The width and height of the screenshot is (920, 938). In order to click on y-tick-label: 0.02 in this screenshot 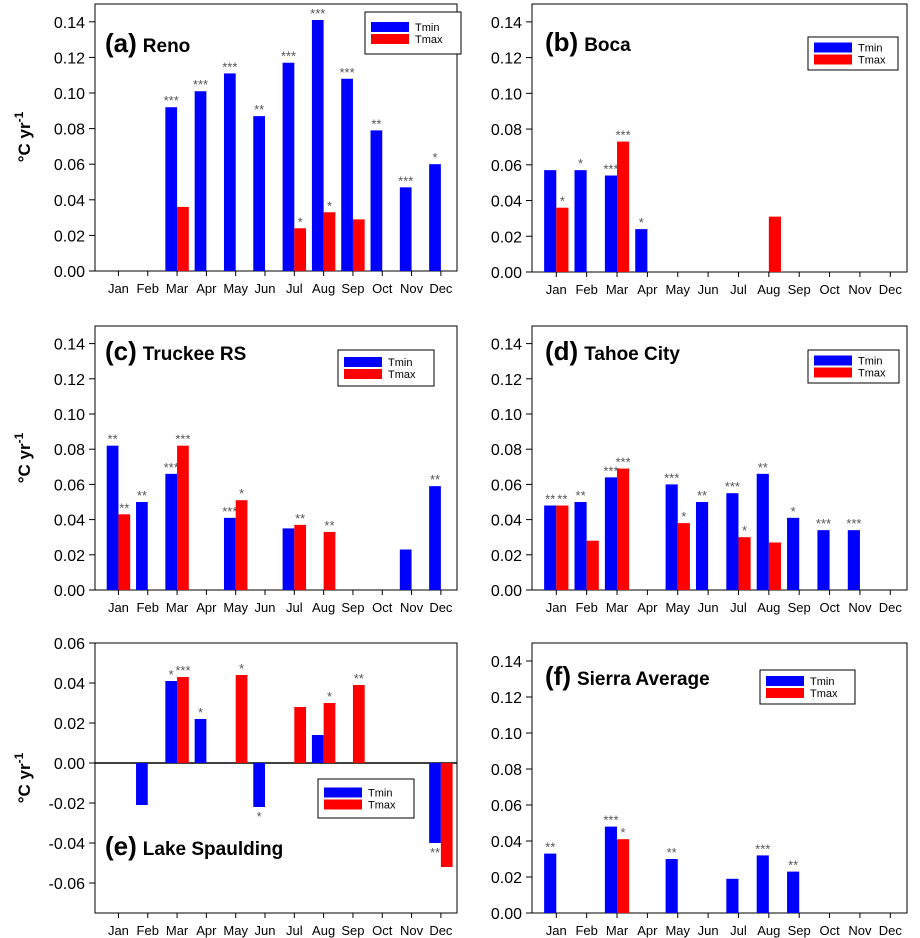, I will do `click(506, 878)`.